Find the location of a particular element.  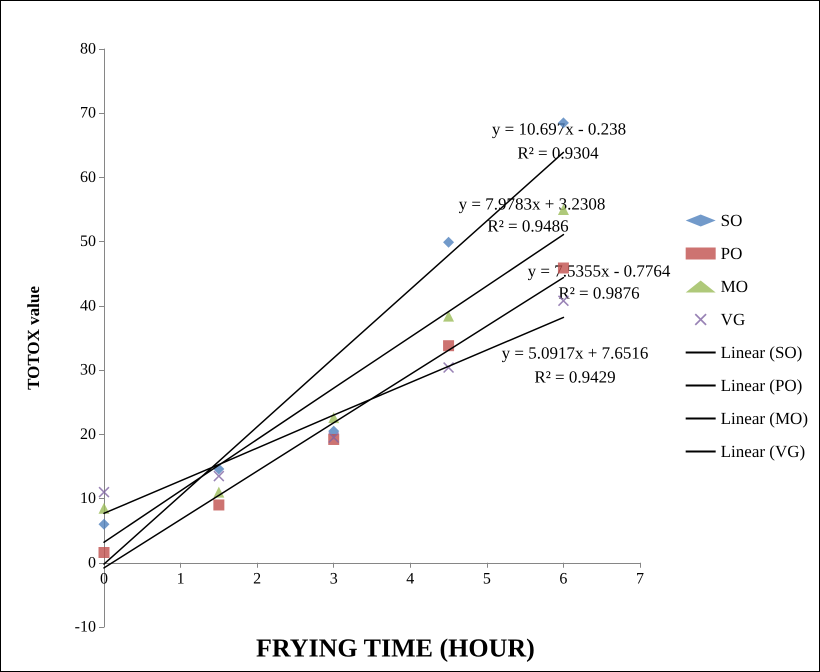

x-tick-label: 6 is located at coordinates (563, 579).